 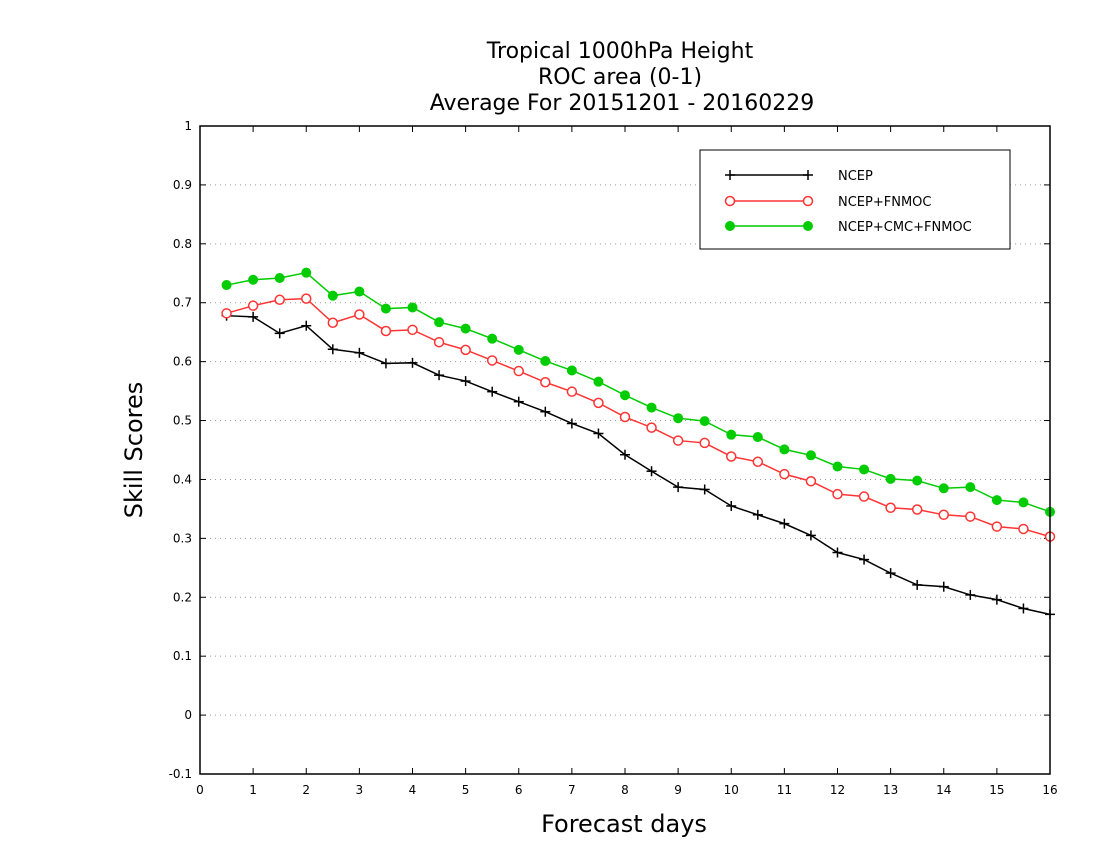 What do you see at coordinates (182, 421) in the screenshot?
I see `y-tick-label: 0.5` at bounding box center [182, 421].